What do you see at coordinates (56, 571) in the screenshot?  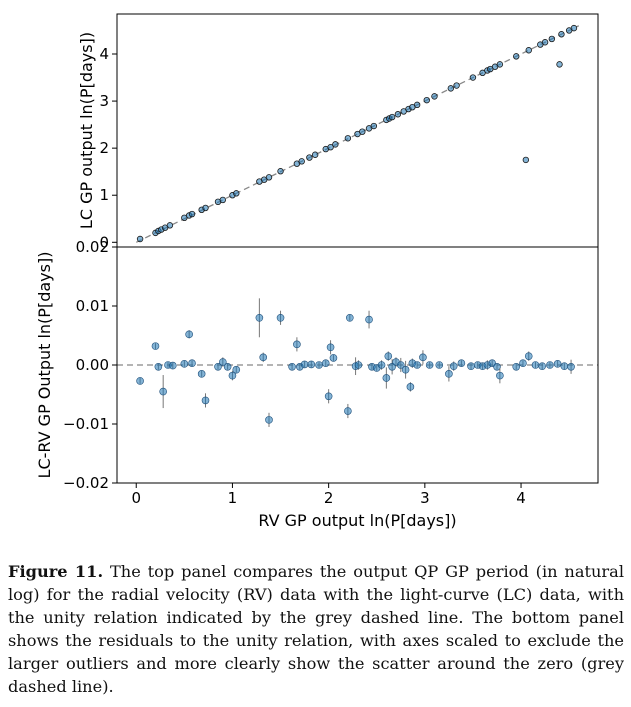 I see `caption-label: Figure 11.` at bounding box center [56, 571].